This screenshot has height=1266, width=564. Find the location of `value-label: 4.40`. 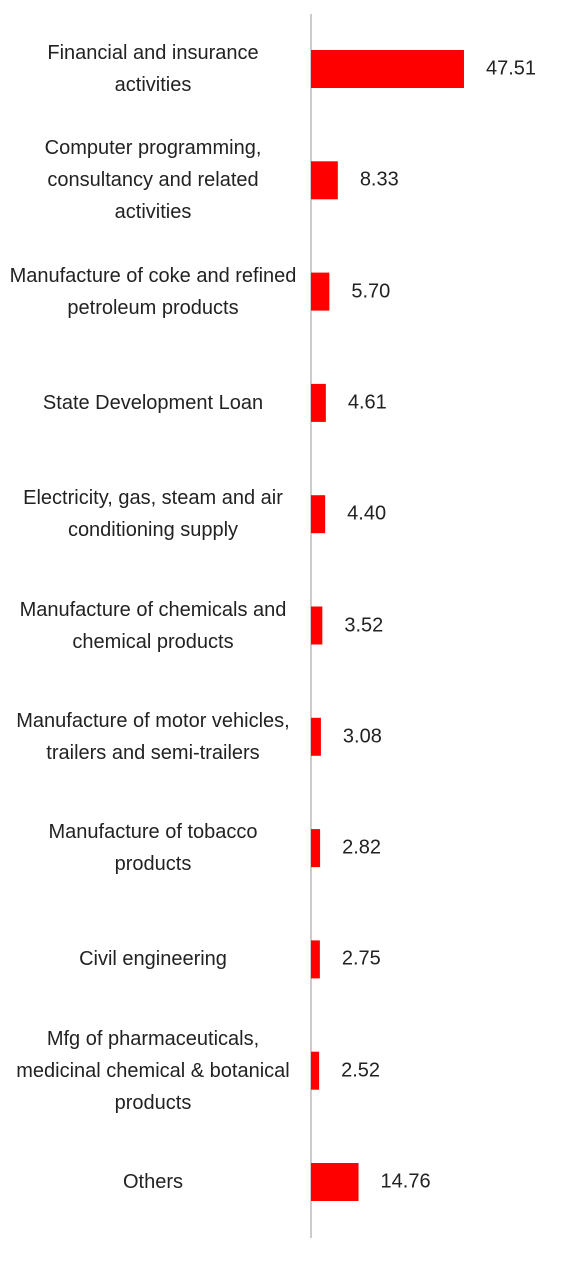

value-label: 4.40 is located at coordinates (367, 513).